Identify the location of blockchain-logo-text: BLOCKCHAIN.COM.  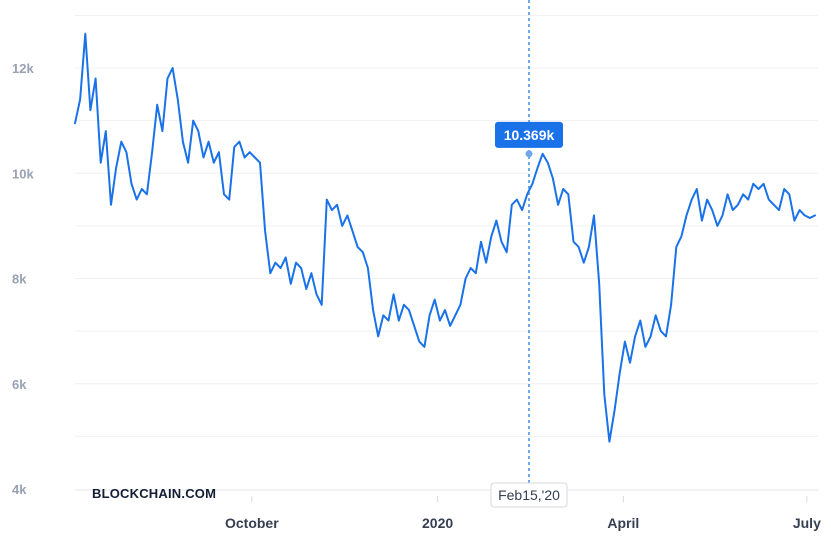
(154, 493).